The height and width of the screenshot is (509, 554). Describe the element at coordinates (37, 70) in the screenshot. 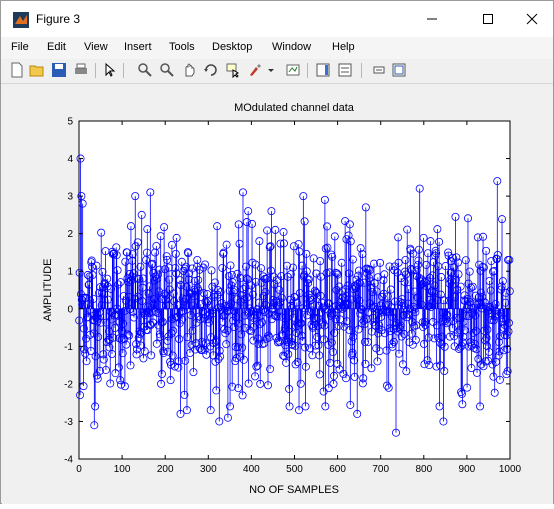

I see `open-file-icon` at that location.